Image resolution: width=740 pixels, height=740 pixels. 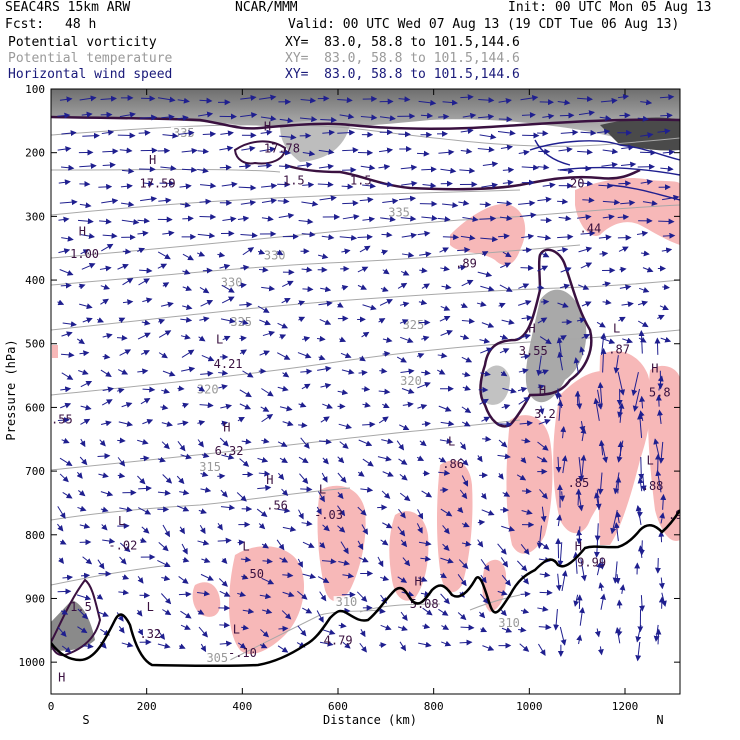 I want to click on y-tick-label: 1000, so click(x=32, y=662).